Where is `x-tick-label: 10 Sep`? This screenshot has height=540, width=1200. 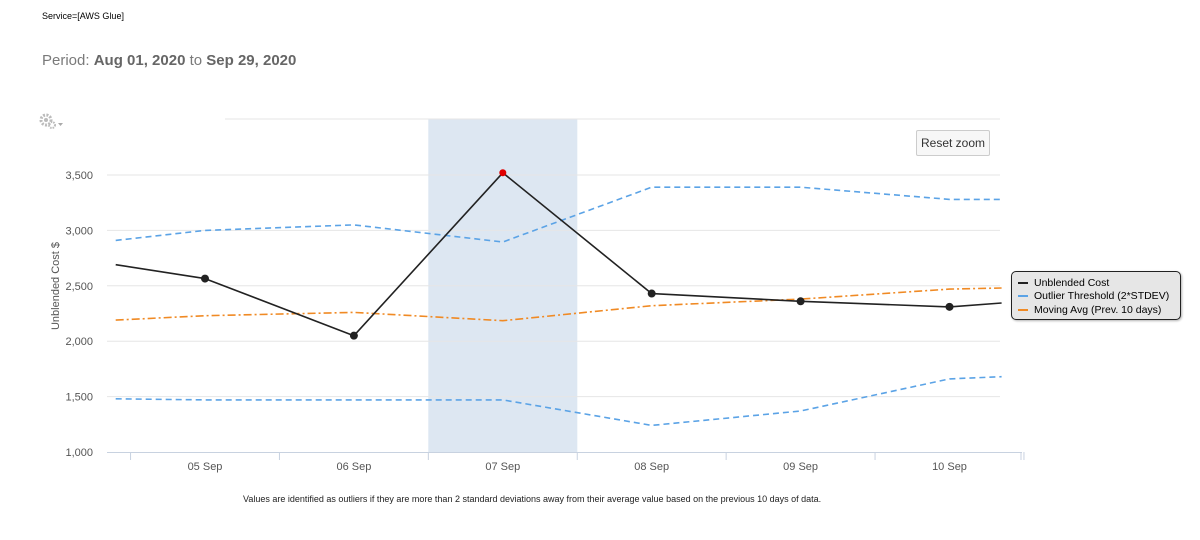 x-tick-label: 10 Sep is located at coordinates (949, 467).